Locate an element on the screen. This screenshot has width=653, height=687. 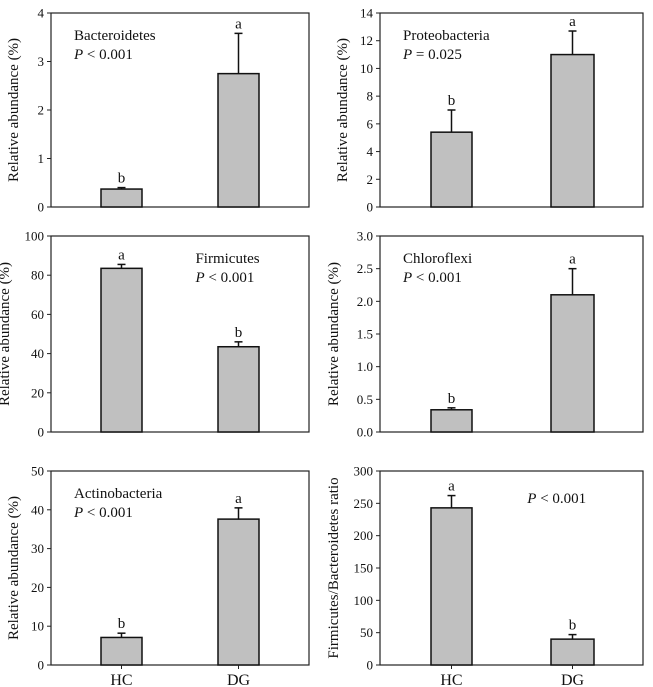
y-tick-label: 250 is located at coordinates (364, 503).